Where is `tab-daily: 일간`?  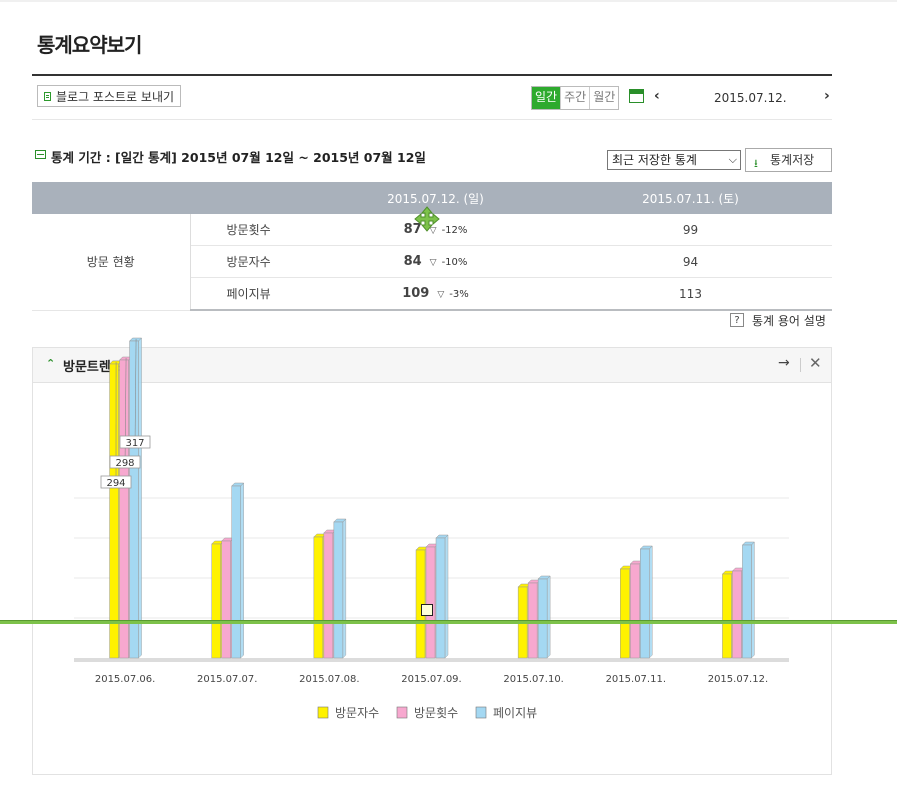 tab-daily: 일간 is located at coordinates (546, 98).